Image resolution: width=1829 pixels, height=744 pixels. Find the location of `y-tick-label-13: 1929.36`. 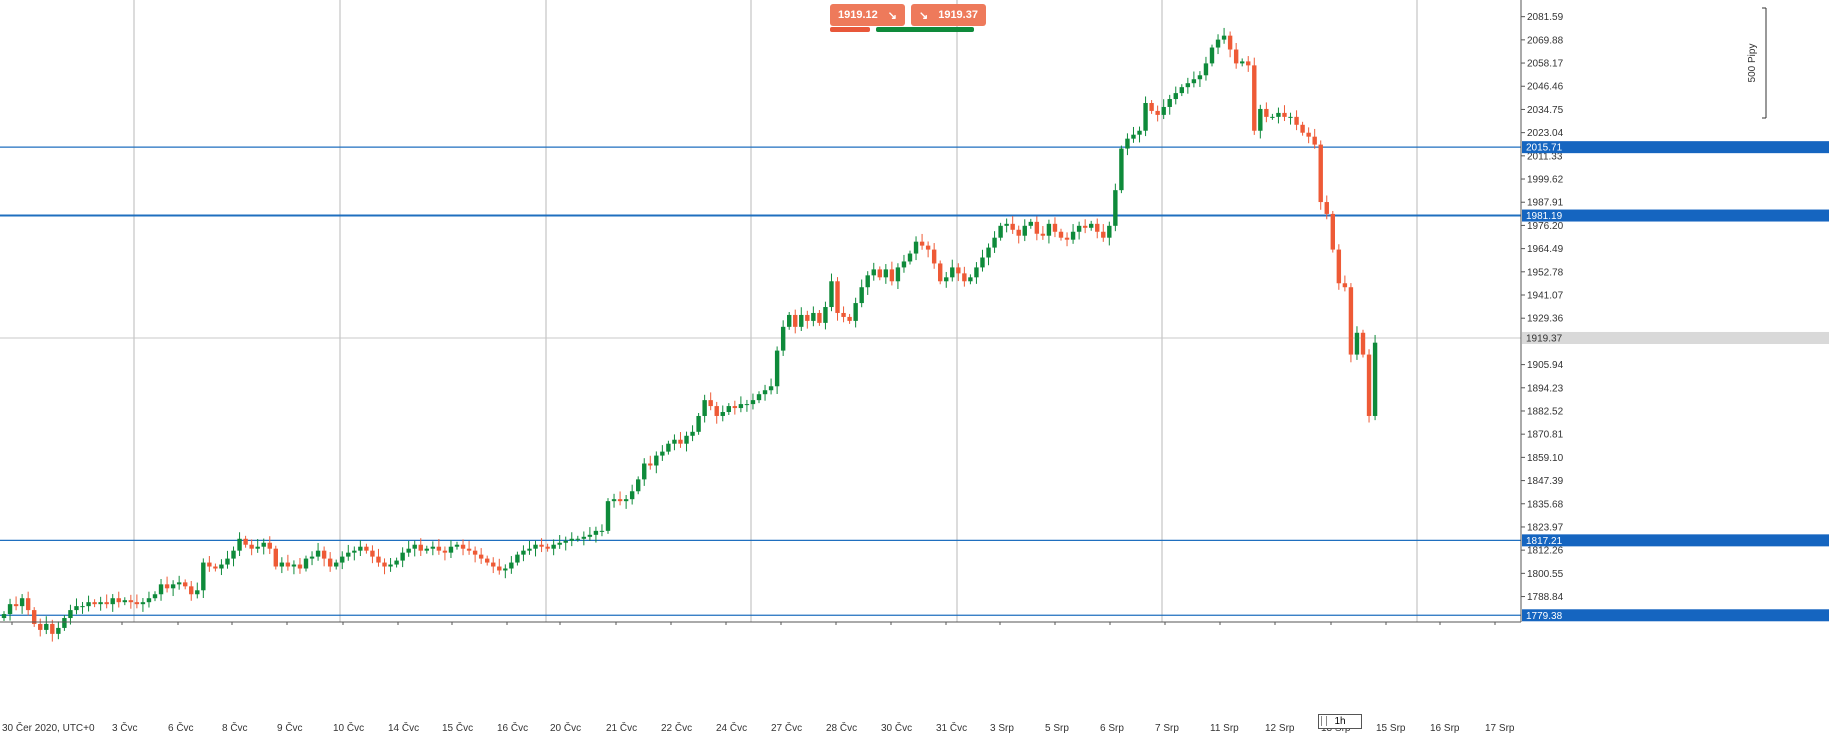

y-tick-label-13: 1929.36 is located at coordinates (1545, 319).